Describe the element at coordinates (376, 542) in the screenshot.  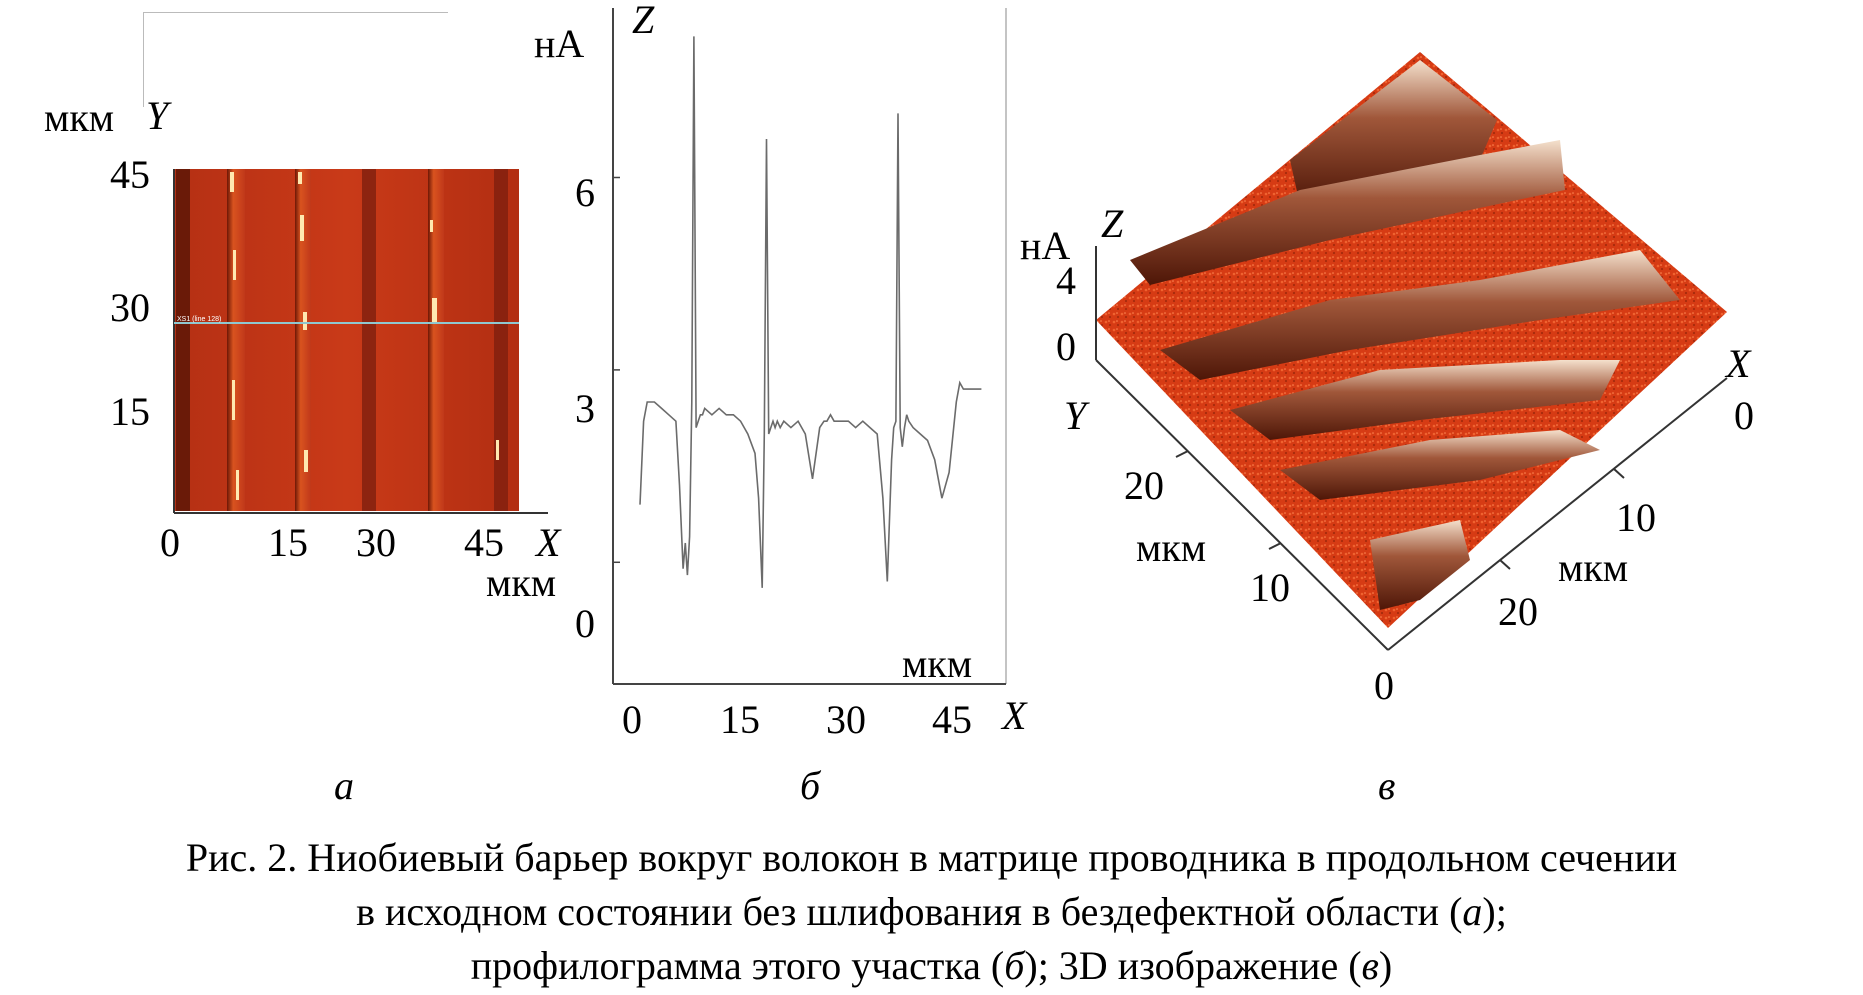
I see `panel-a-x-tick: 30` at that location.